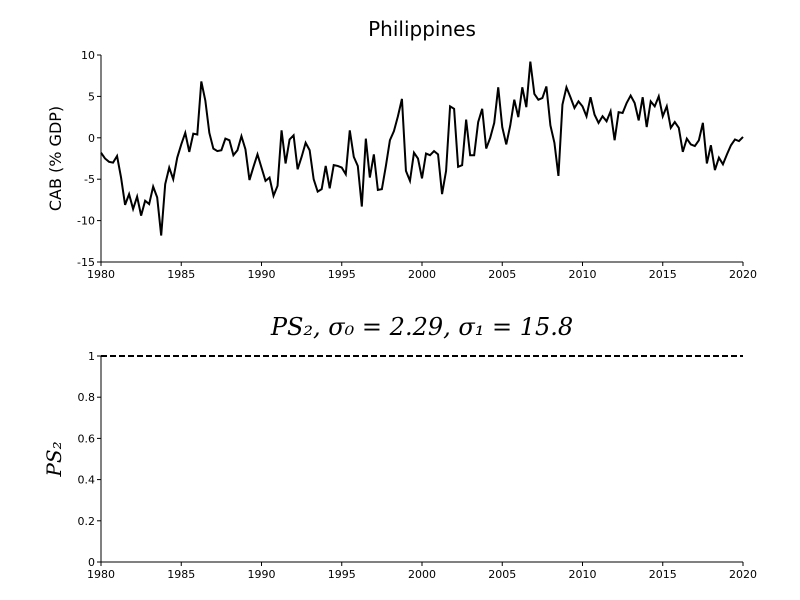 Image resolution: width=800 pixels, height=600 pixels. I want to click on y-tick-label: 0.8, so click(87, 397).